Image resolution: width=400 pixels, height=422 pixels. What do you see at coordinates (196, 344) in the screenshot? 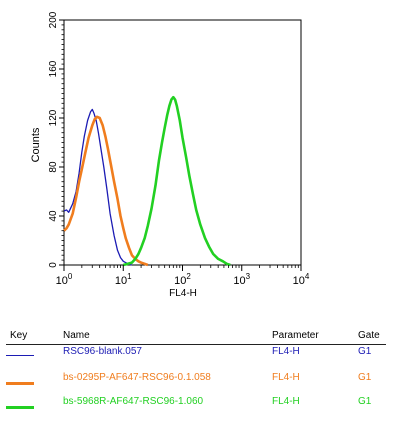
I see `legend-divider` at bounding box center [196, 344].